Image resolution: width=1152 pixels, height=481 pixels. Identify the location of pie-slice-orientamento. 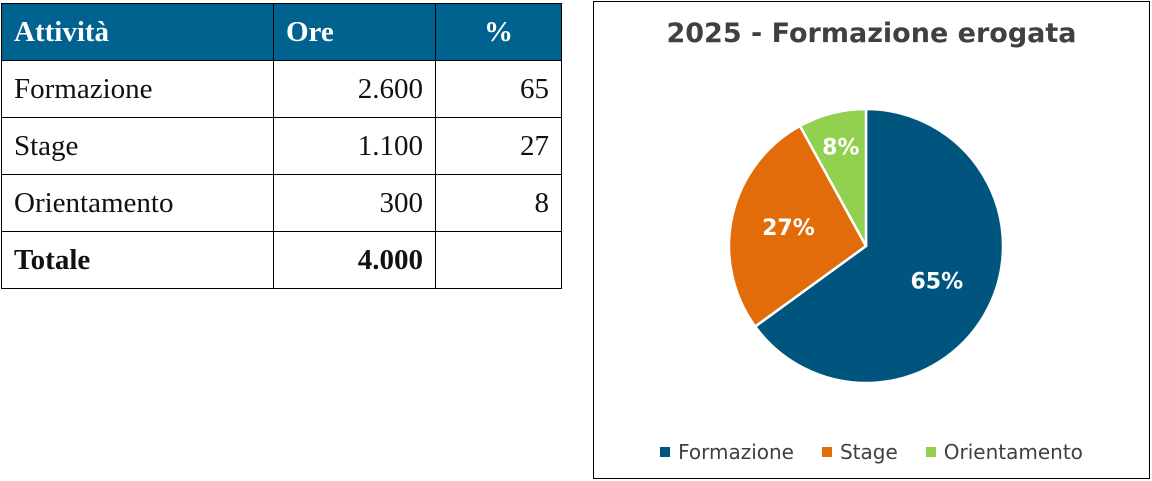
(833, 177).